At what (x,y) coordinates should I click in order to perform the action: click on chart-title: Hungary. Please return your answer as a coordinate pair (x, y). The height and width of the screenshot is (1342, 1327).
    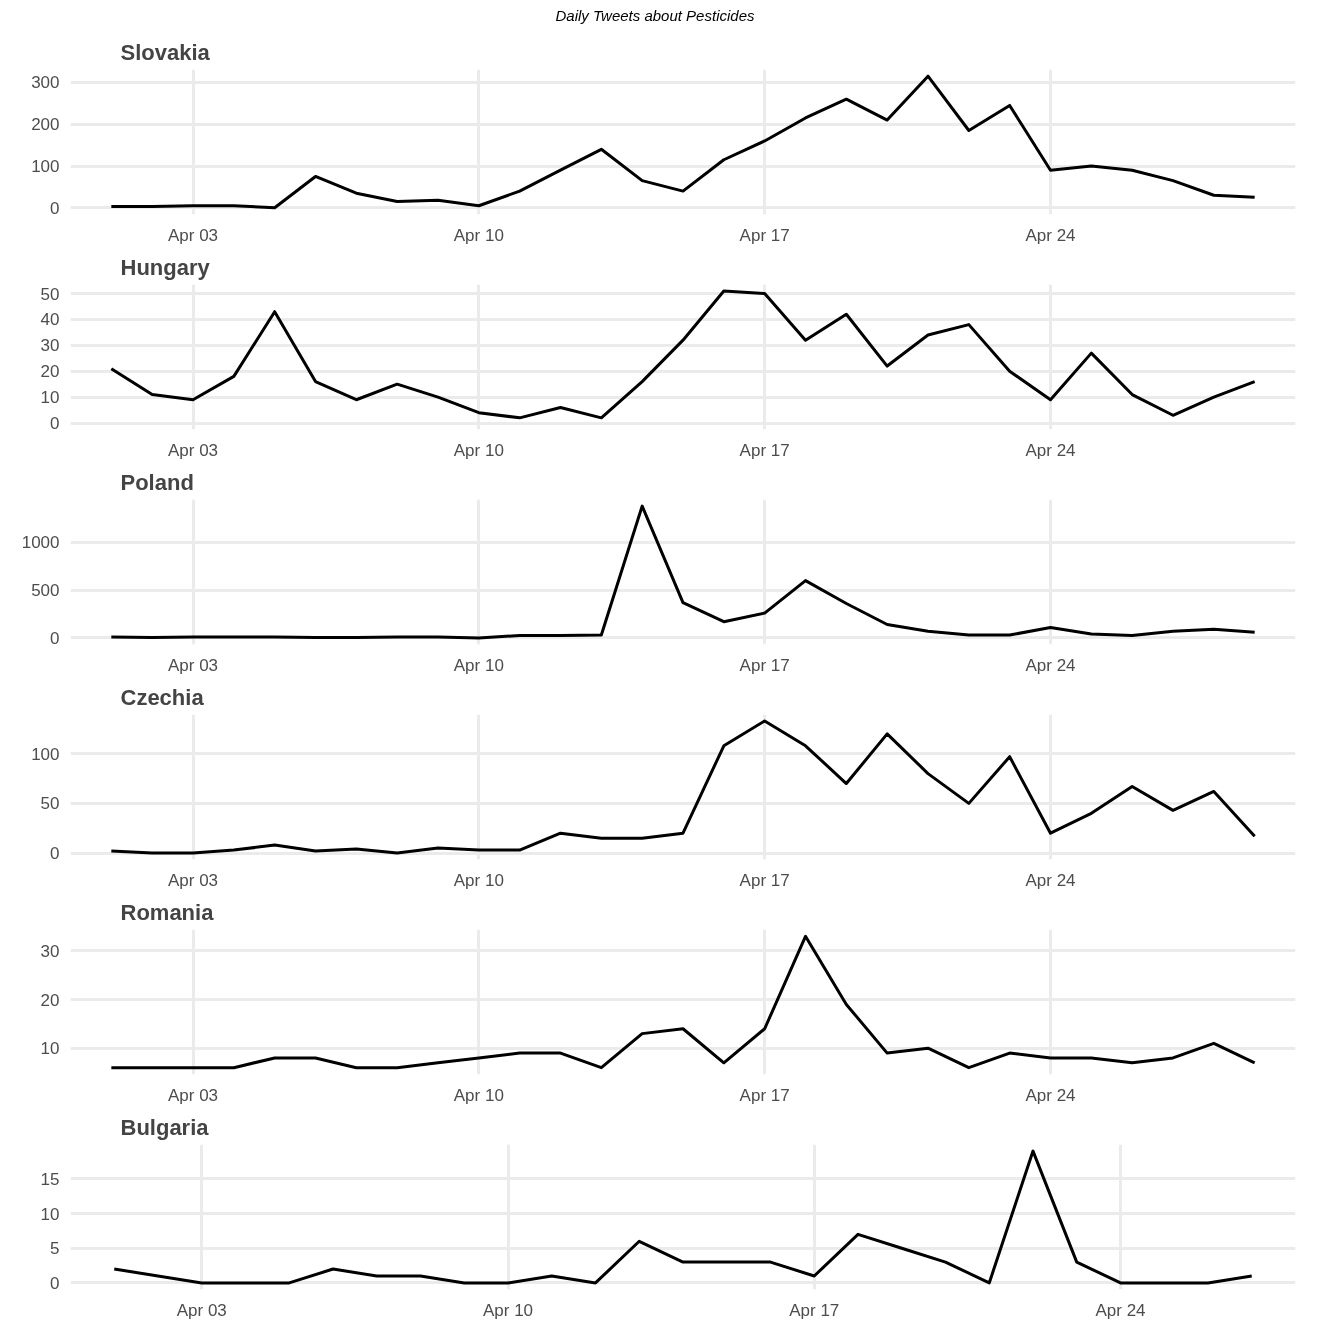
    Looking at the image, I should click on (165, 267).